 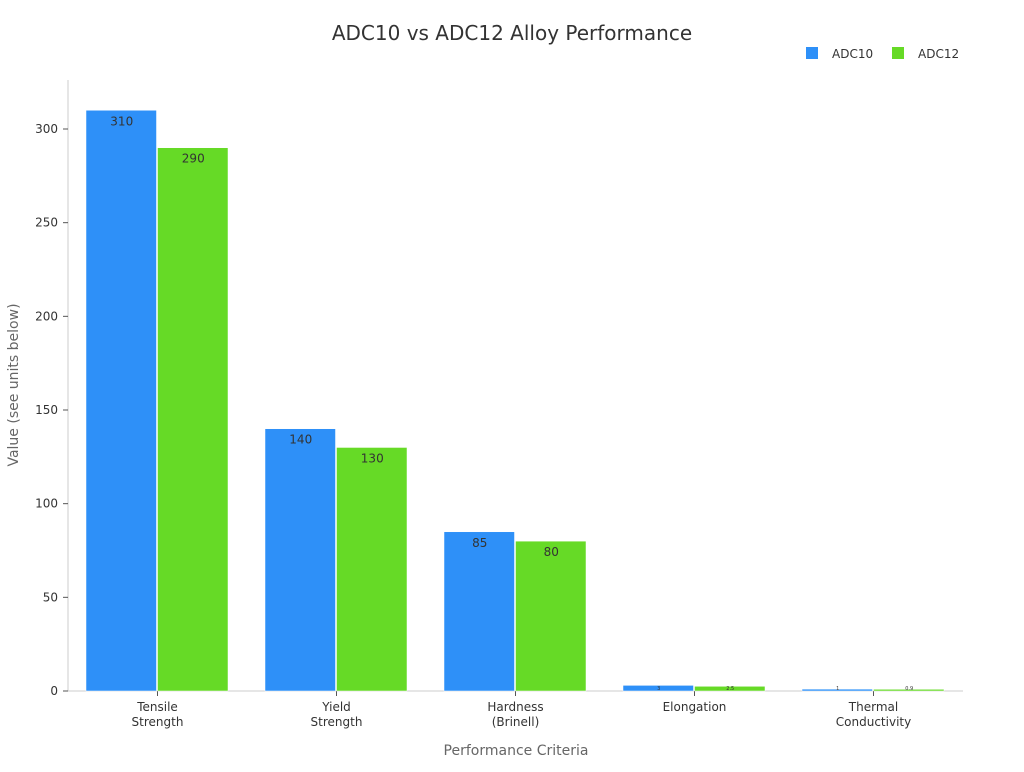 What do you see at coordinates (46, 504) in the screenshot?
I see `y-tick-label: 100` at bounding box center [46, 504].